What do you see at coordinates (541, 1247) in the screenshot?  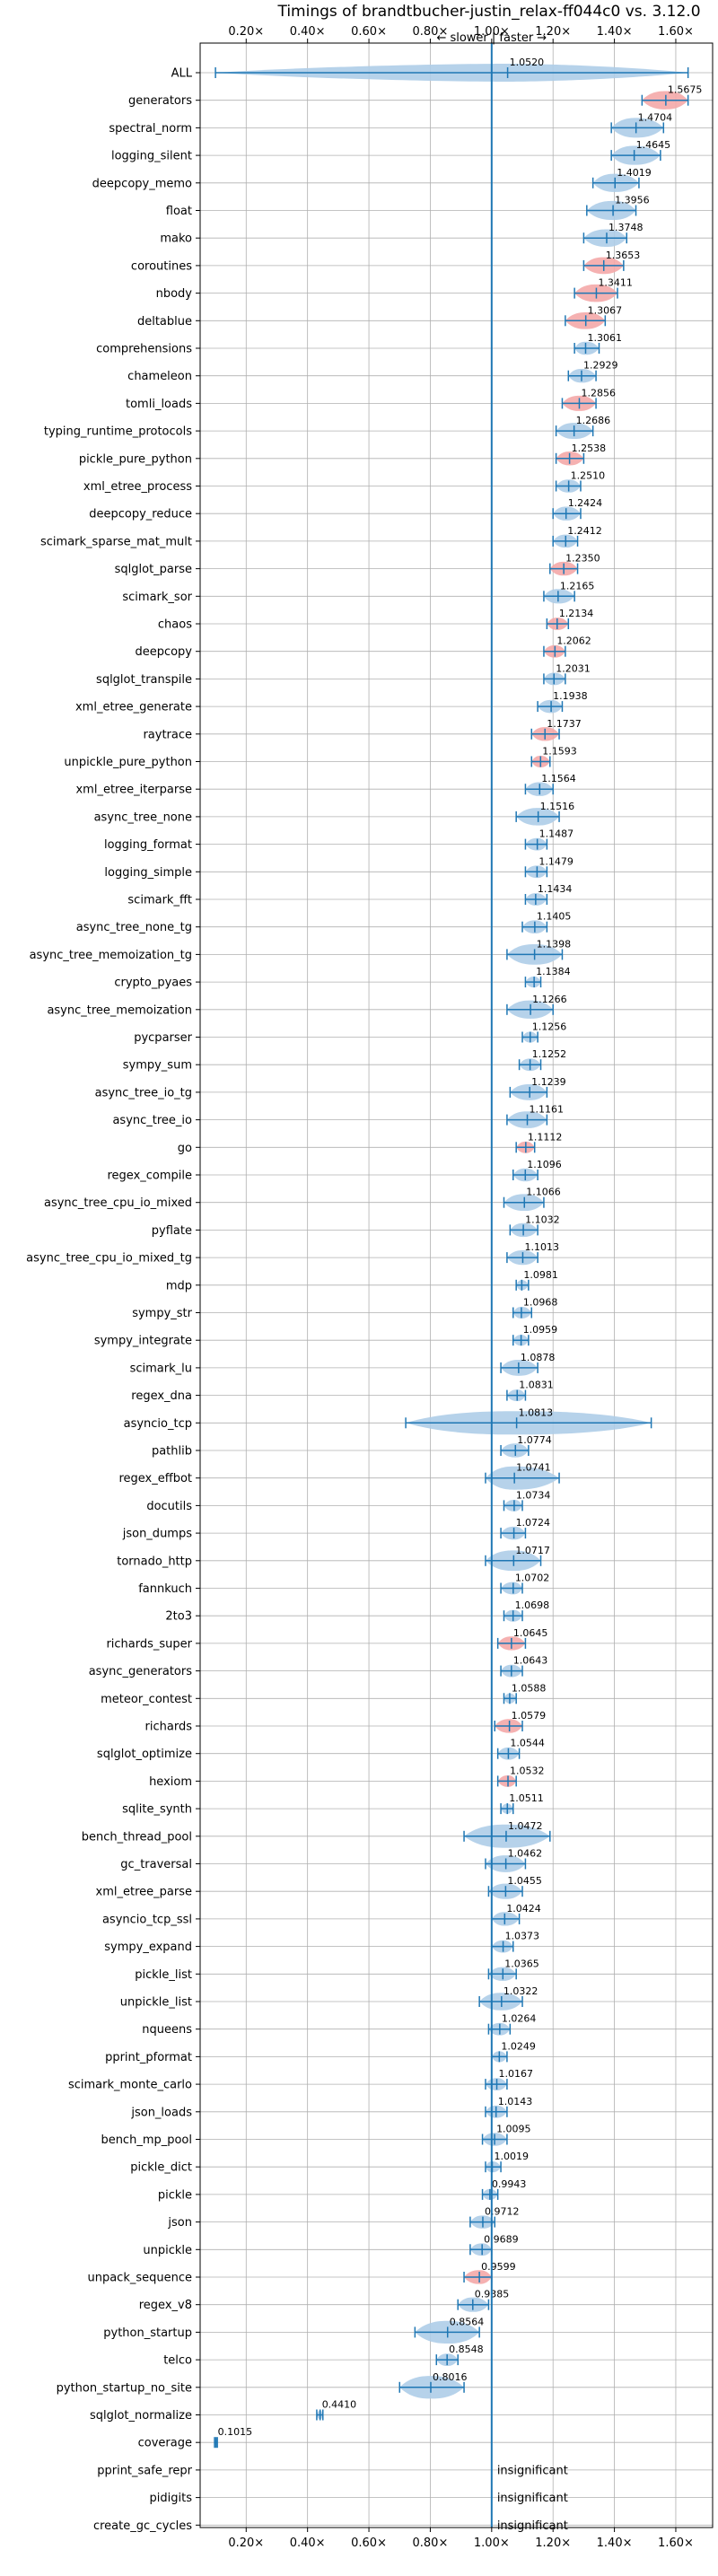 I see `value-label: 1.1013` at bounding box center [541, 1247].